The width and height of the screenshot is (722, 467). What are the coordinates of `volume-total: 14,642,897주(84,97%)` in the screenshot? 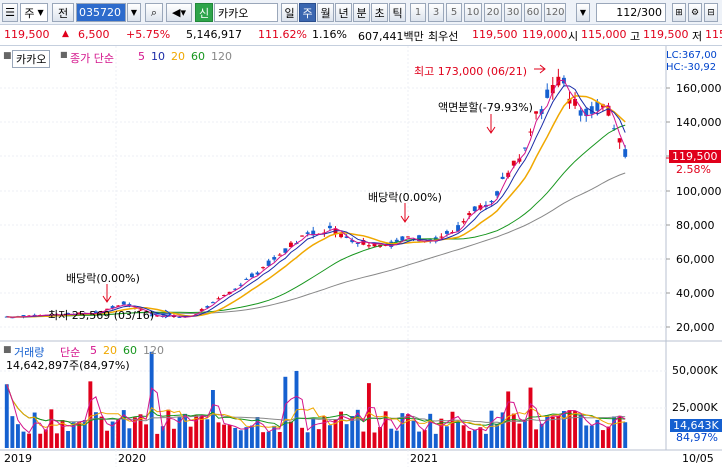 It's located at (68, 365).